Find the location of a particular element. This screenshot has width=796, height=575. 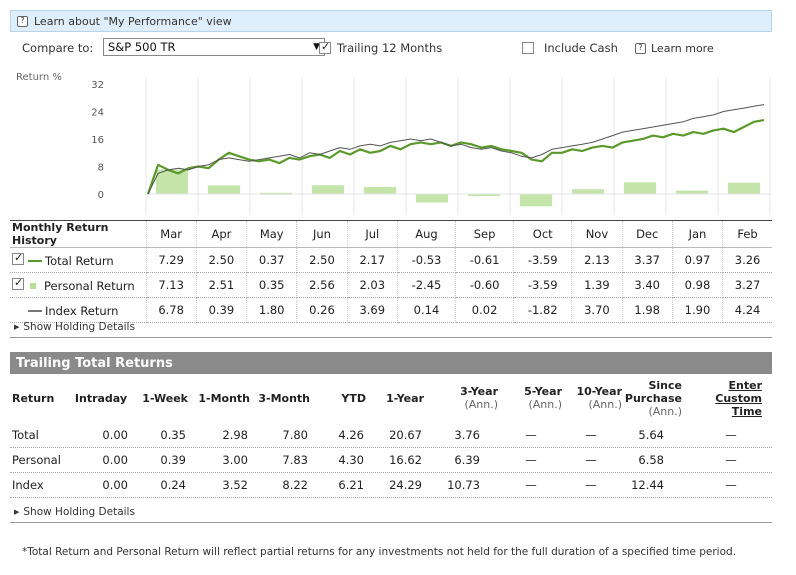

monthly-value: 0.39 is located at coordinates (222, 310).